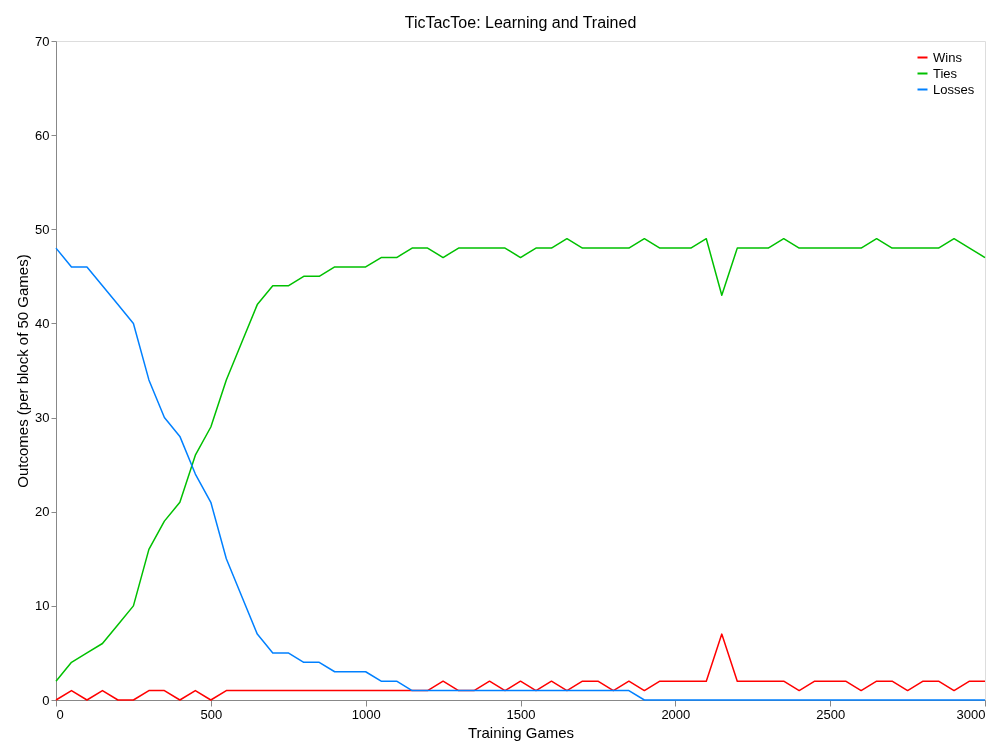 This screenshot has width=1001, height=755. Describe the element at coordinates (23, 371) in the screenshot. I see `y-axis-title: Outcomes (per block of 50 Games)` at that location.